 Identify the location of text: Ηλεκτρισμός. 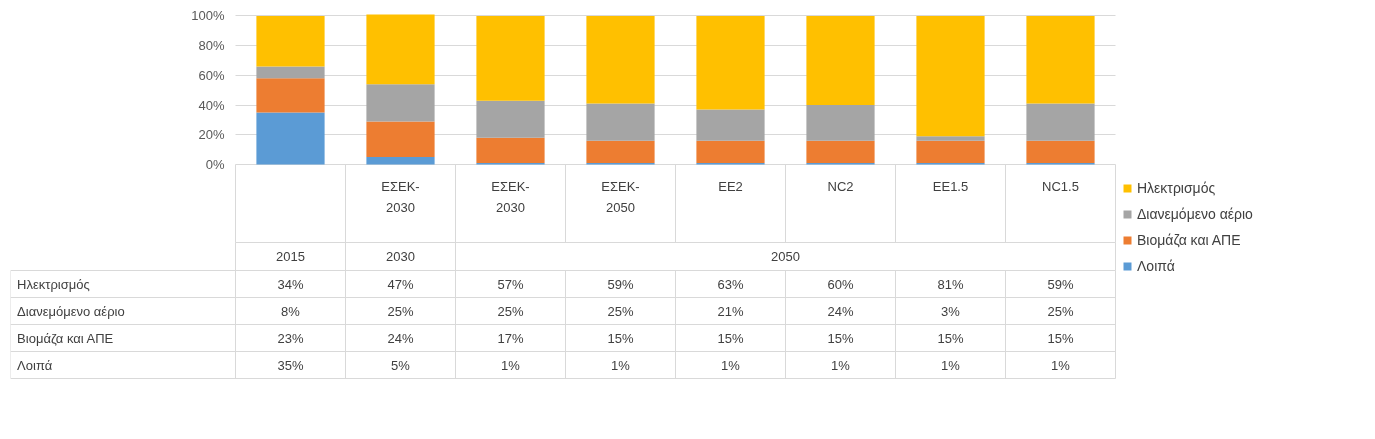
(53, 284).